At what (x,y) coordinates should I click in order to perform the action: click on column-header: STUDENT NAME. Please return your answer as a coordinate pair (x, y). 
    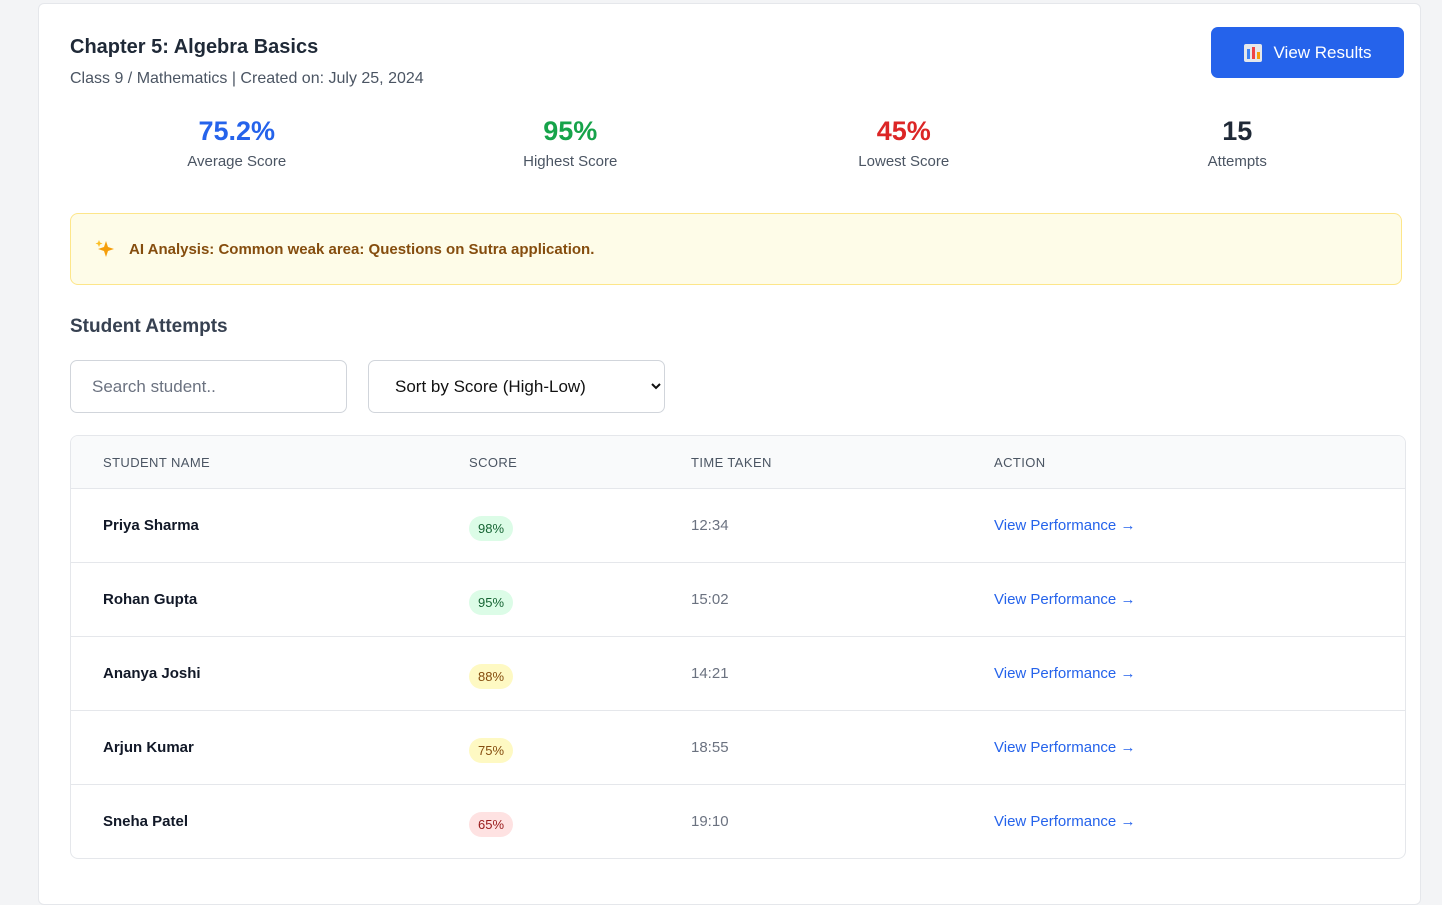
    Looking at the image, I should click on (157, 462).